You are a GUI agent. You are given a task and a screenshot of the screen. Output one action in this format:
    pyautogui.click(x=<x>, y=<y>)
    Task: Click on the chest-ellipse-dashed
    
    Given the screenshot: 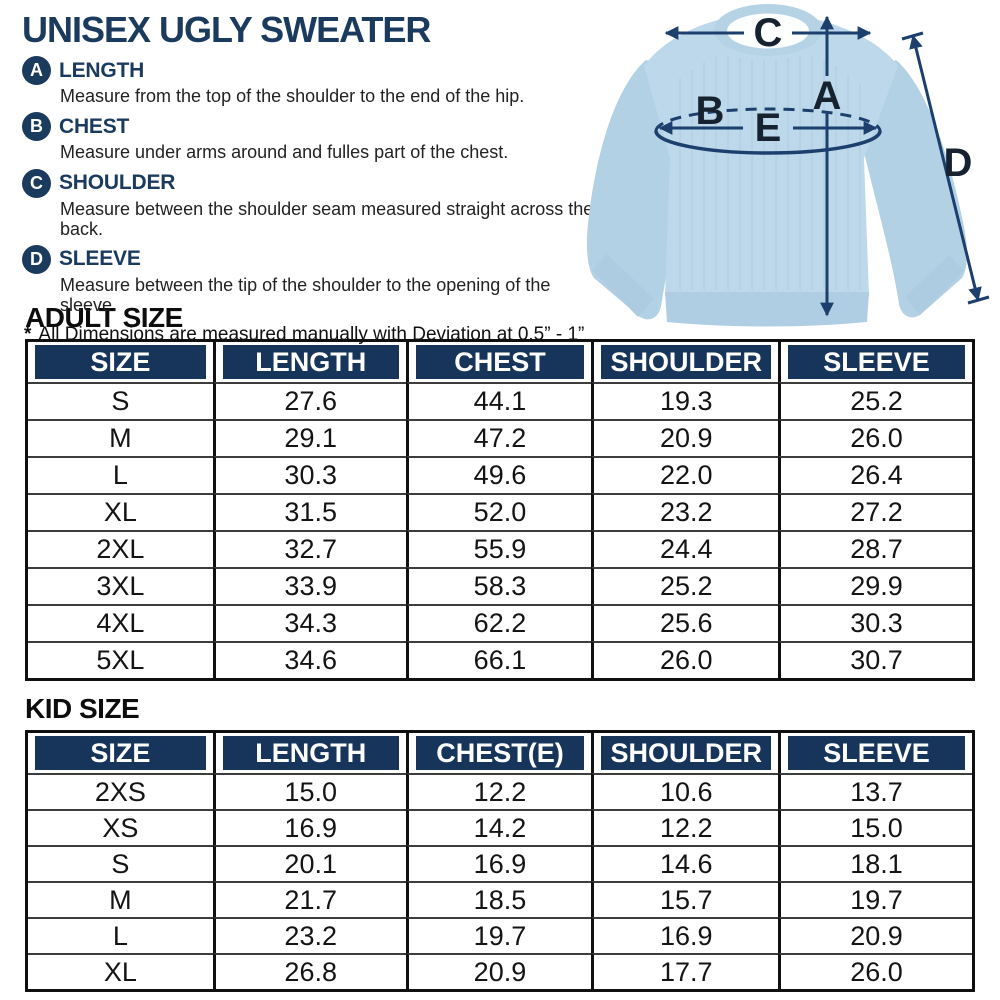 What is the action you would take?
    pyautogui.click(x=768, y=119)
    